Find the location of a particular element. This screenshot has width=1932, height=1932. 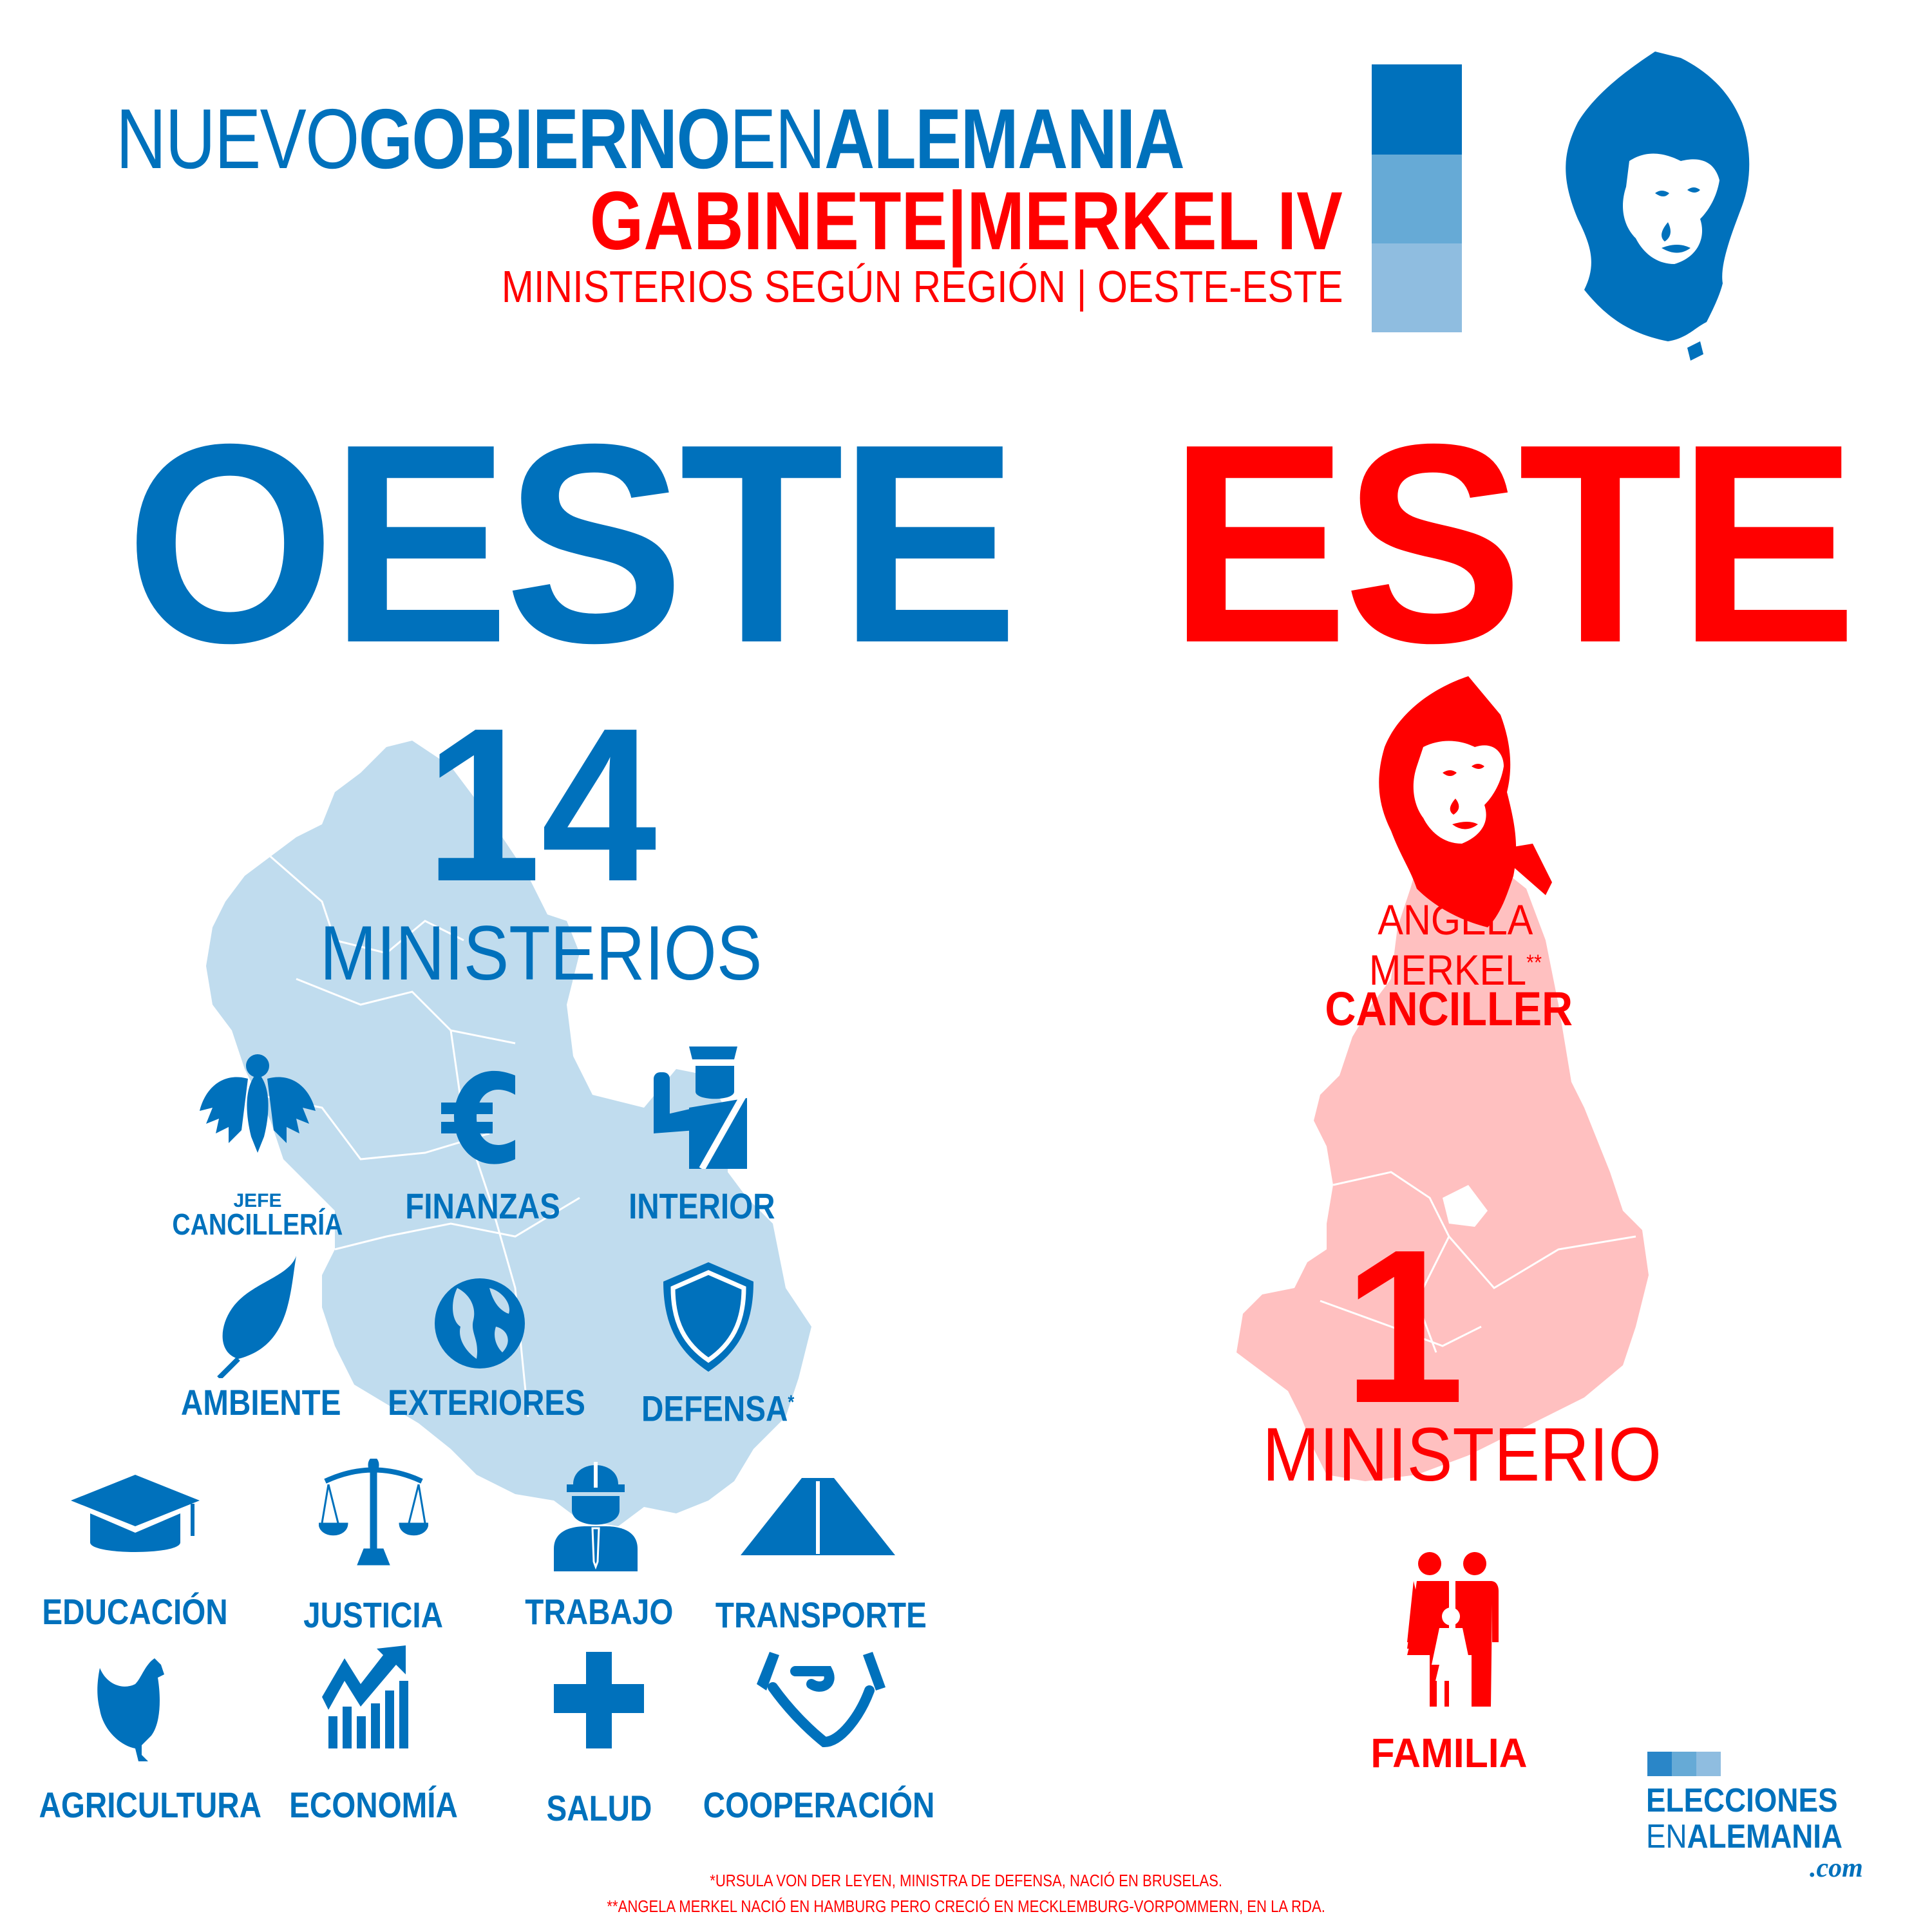

ministry-label-economia: ECONOMÍA is located at coordinates (373, 1805).